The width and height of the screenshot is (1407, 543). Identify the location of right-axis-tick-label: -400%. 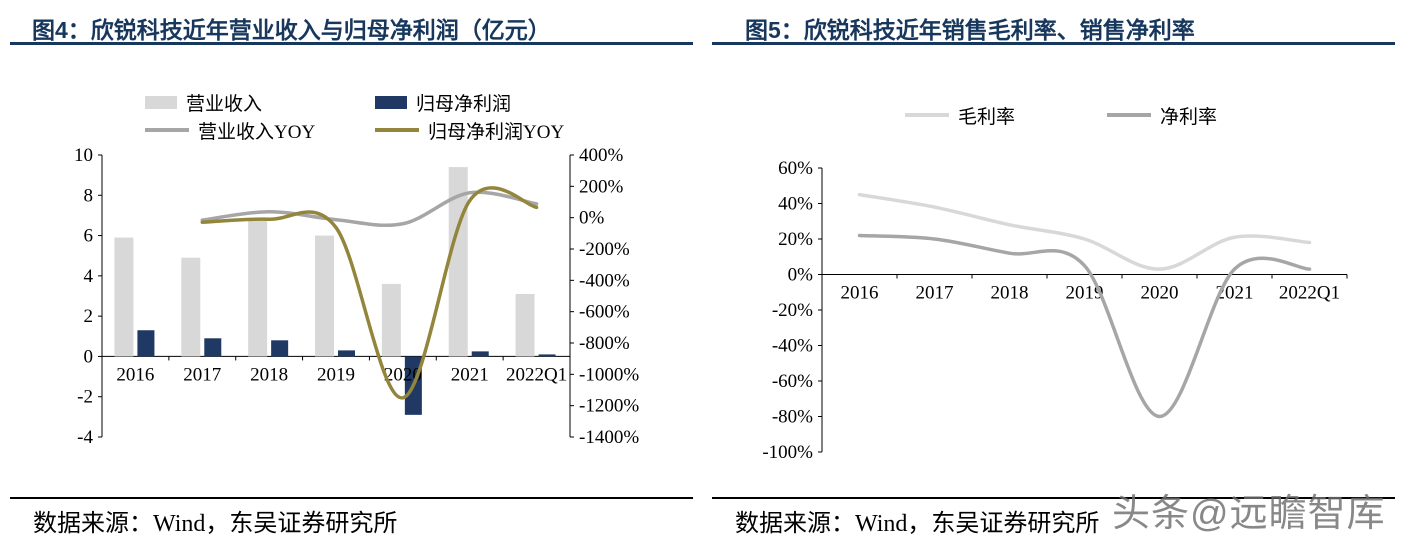
(604, 280).